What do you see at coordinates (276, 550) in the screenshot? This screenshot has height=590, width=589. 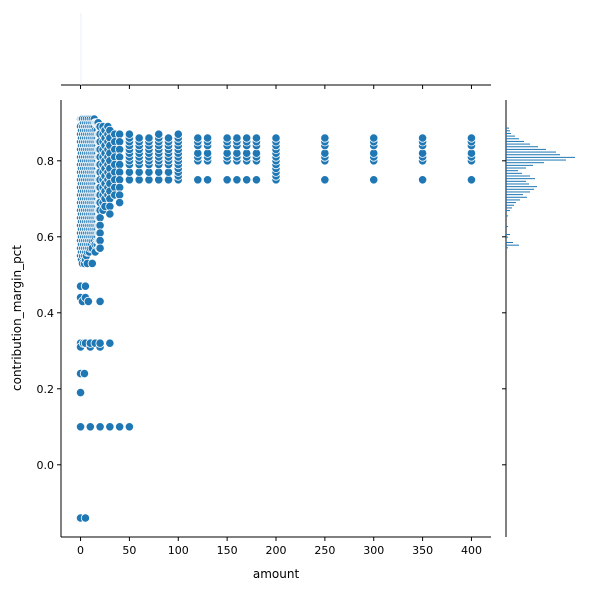 I see `x-tick-label: 200` at bounding box center [276, 550].